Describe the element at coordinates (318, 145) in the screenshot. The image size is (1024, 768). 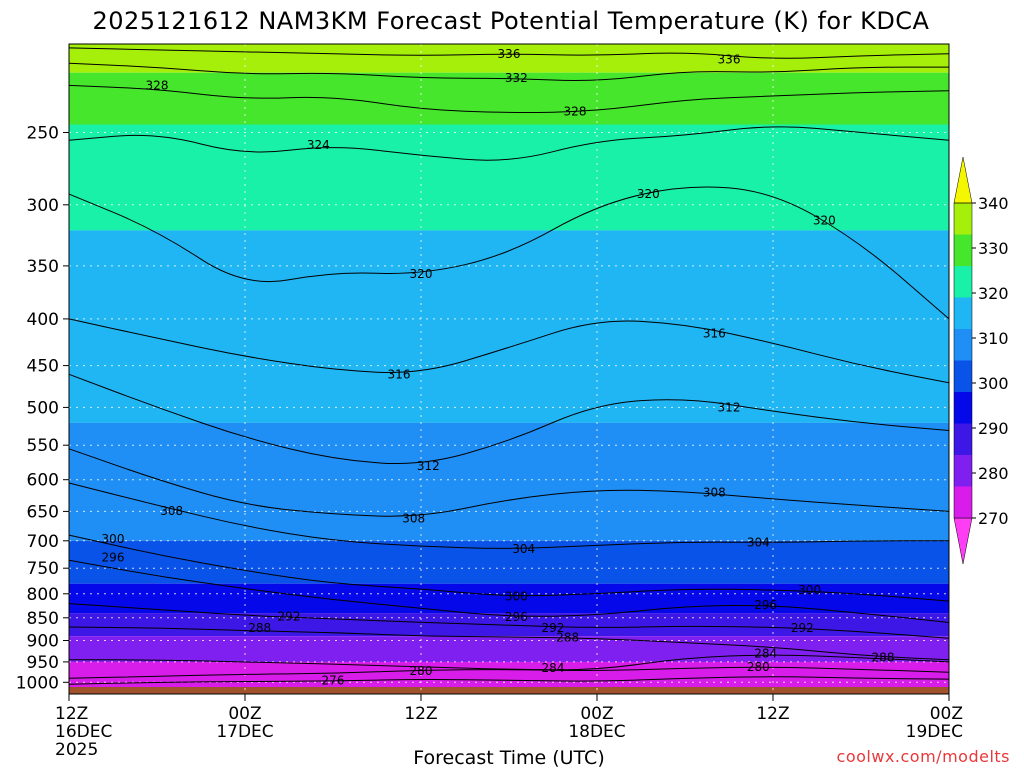
I see `contour-label-5: 324` at that location.